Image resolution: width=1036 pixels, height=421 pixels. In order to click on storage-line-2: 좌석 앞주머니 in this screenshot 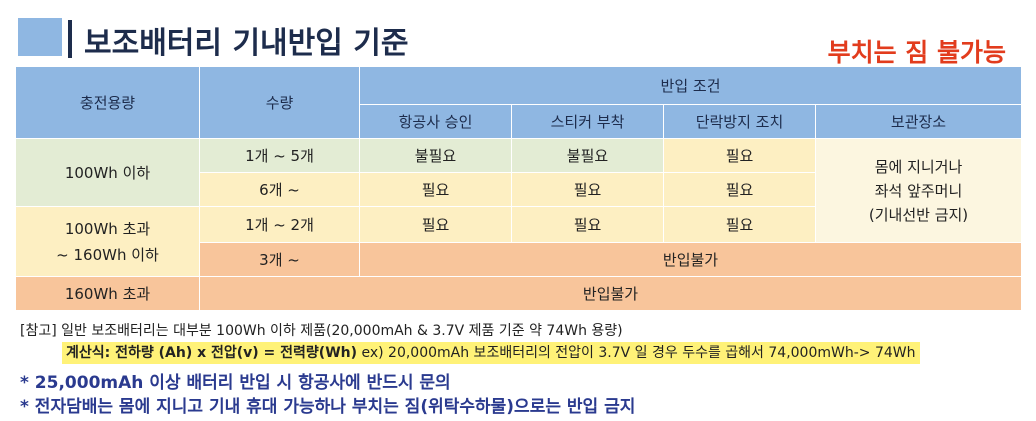, I will do `click(918, 190)`.